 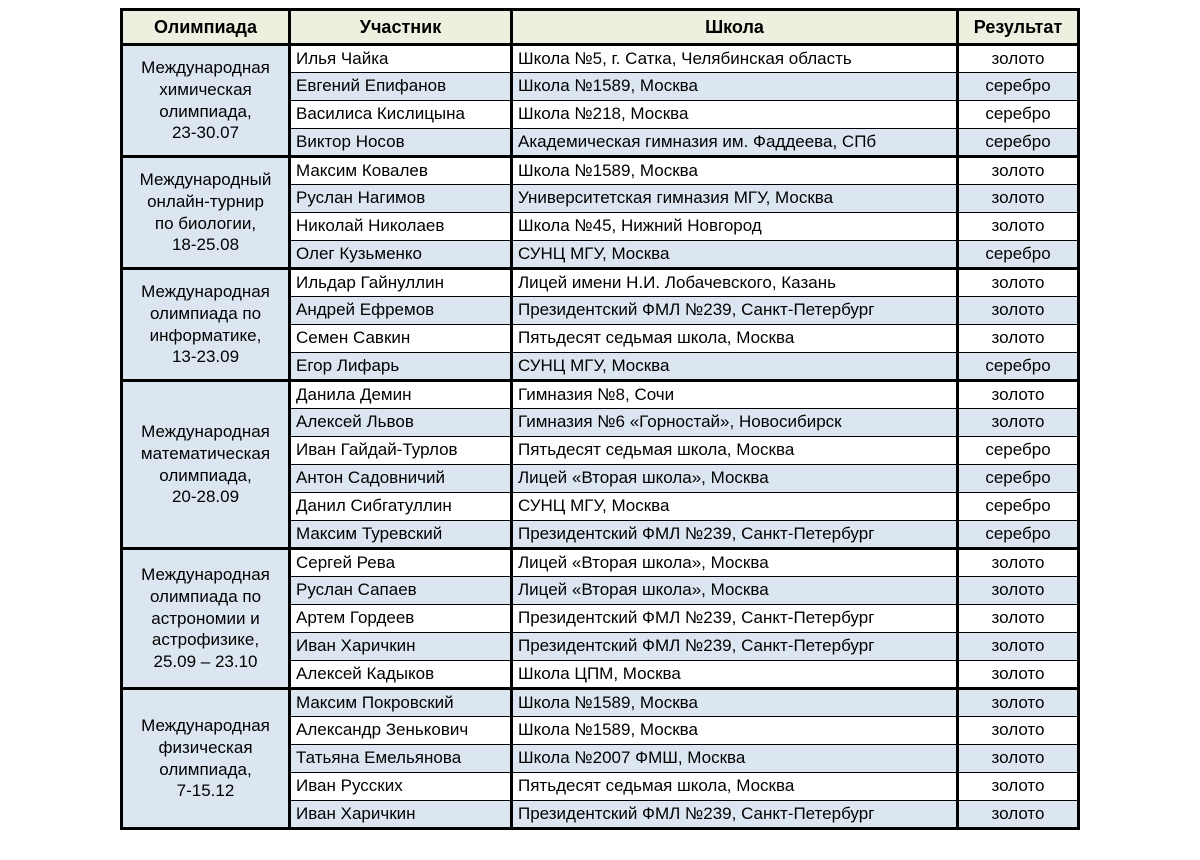 I want to click on table-row: Егор Лифарь СУНЦ МГУ, Москва серебро, so click(x=601, y=366).